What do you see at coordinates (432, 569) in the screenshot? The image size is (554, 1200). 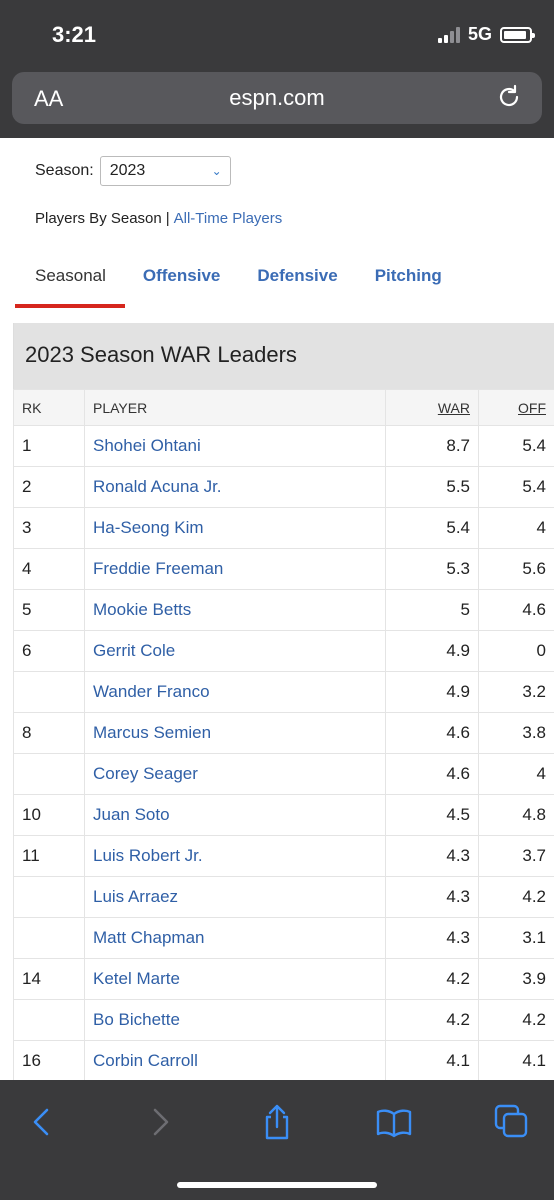 I see `war-cell: 5.3` at bounding box center [432, 569].